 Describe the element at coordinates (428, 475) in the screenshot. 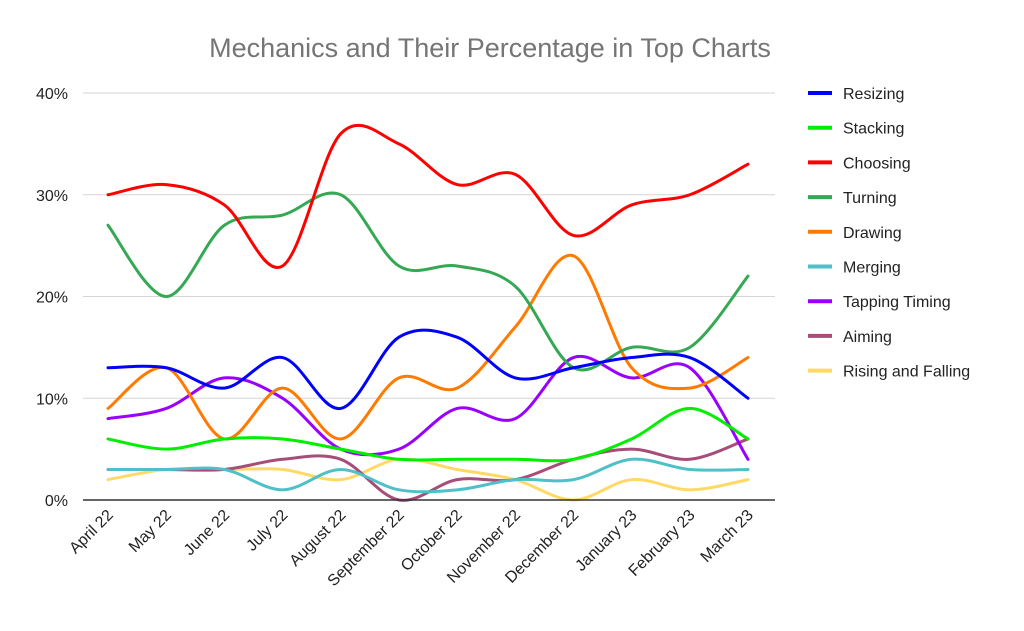

I see `series-line-merging` at that location.